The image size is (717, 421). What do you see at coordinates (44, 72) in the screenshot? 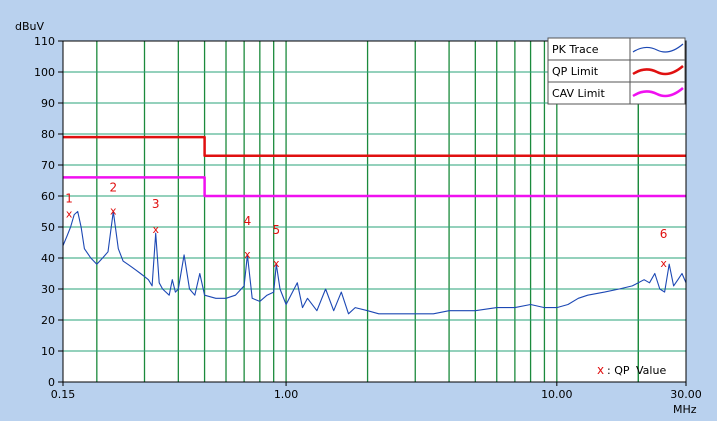
I see `y-tick-label: 100` at bounding box center [44, 72].